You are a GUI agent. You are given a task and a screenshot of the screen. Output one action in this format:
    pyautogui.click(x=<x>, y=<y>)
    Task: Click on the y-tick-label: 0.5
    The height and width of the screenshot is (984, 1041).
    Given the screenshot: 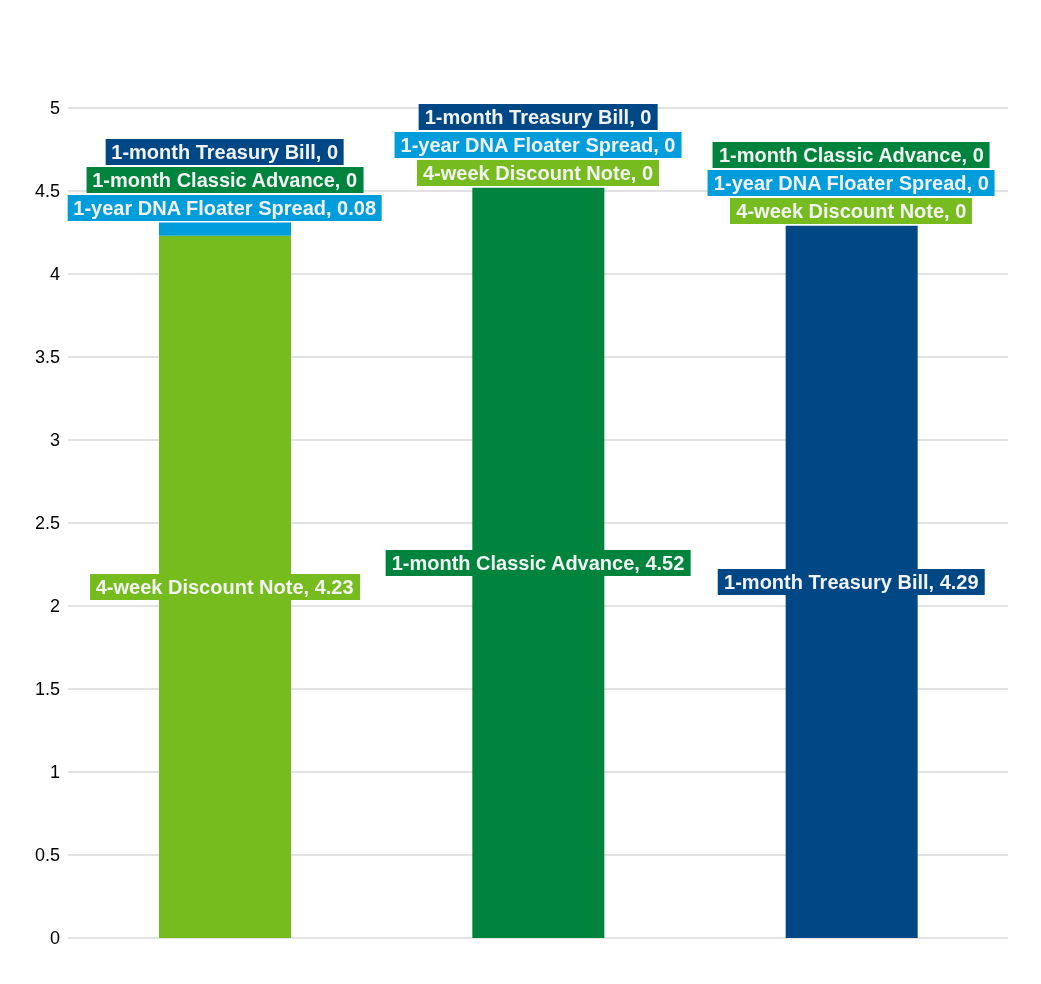 What is the action you would take?
    pyautogui.click(x=47, y=855)
    